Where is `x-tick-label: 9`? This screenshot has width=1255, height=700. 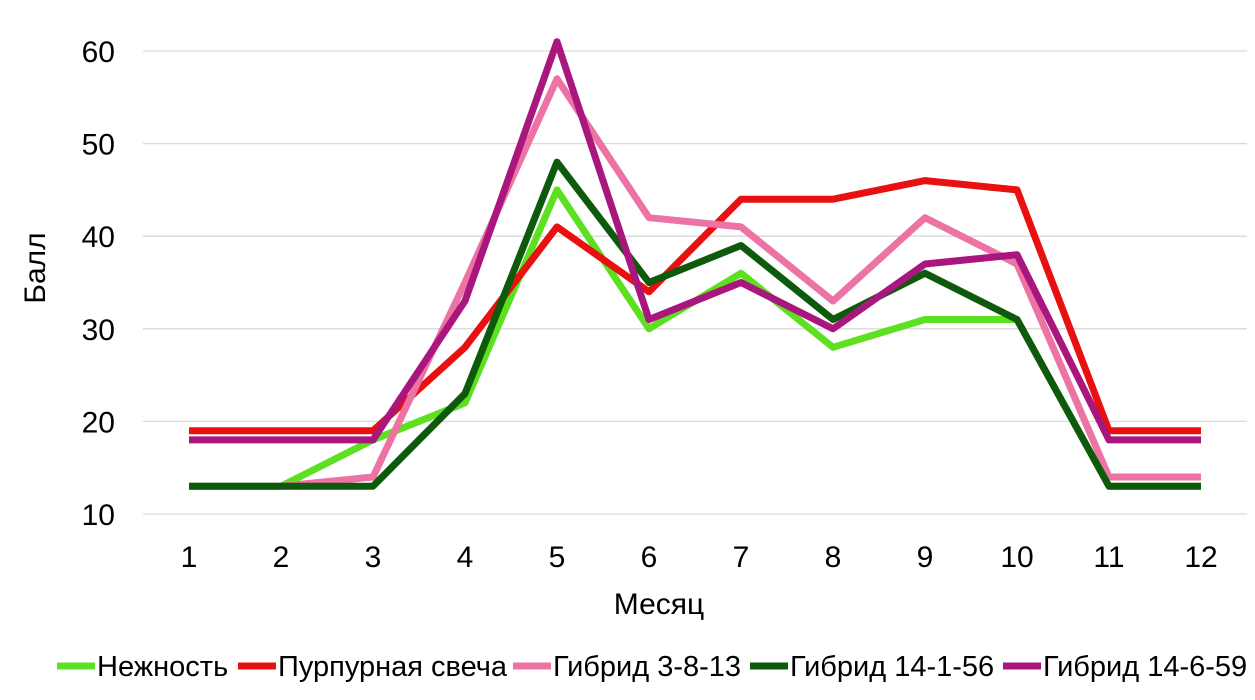
x-tick-label: 9 is located at coordinates (925, 557).